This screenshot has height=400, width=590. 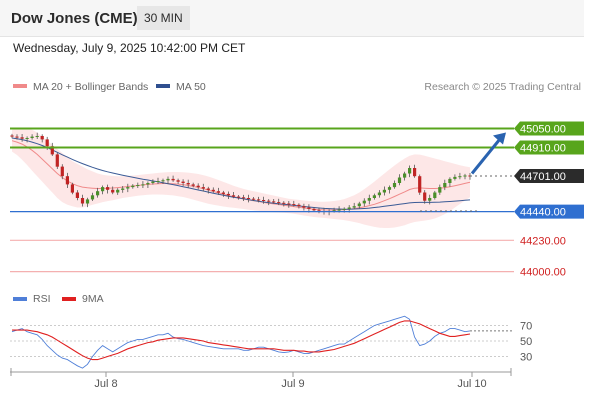 I want to click on legend-swatch-ma50, so click(x=163, y=86).